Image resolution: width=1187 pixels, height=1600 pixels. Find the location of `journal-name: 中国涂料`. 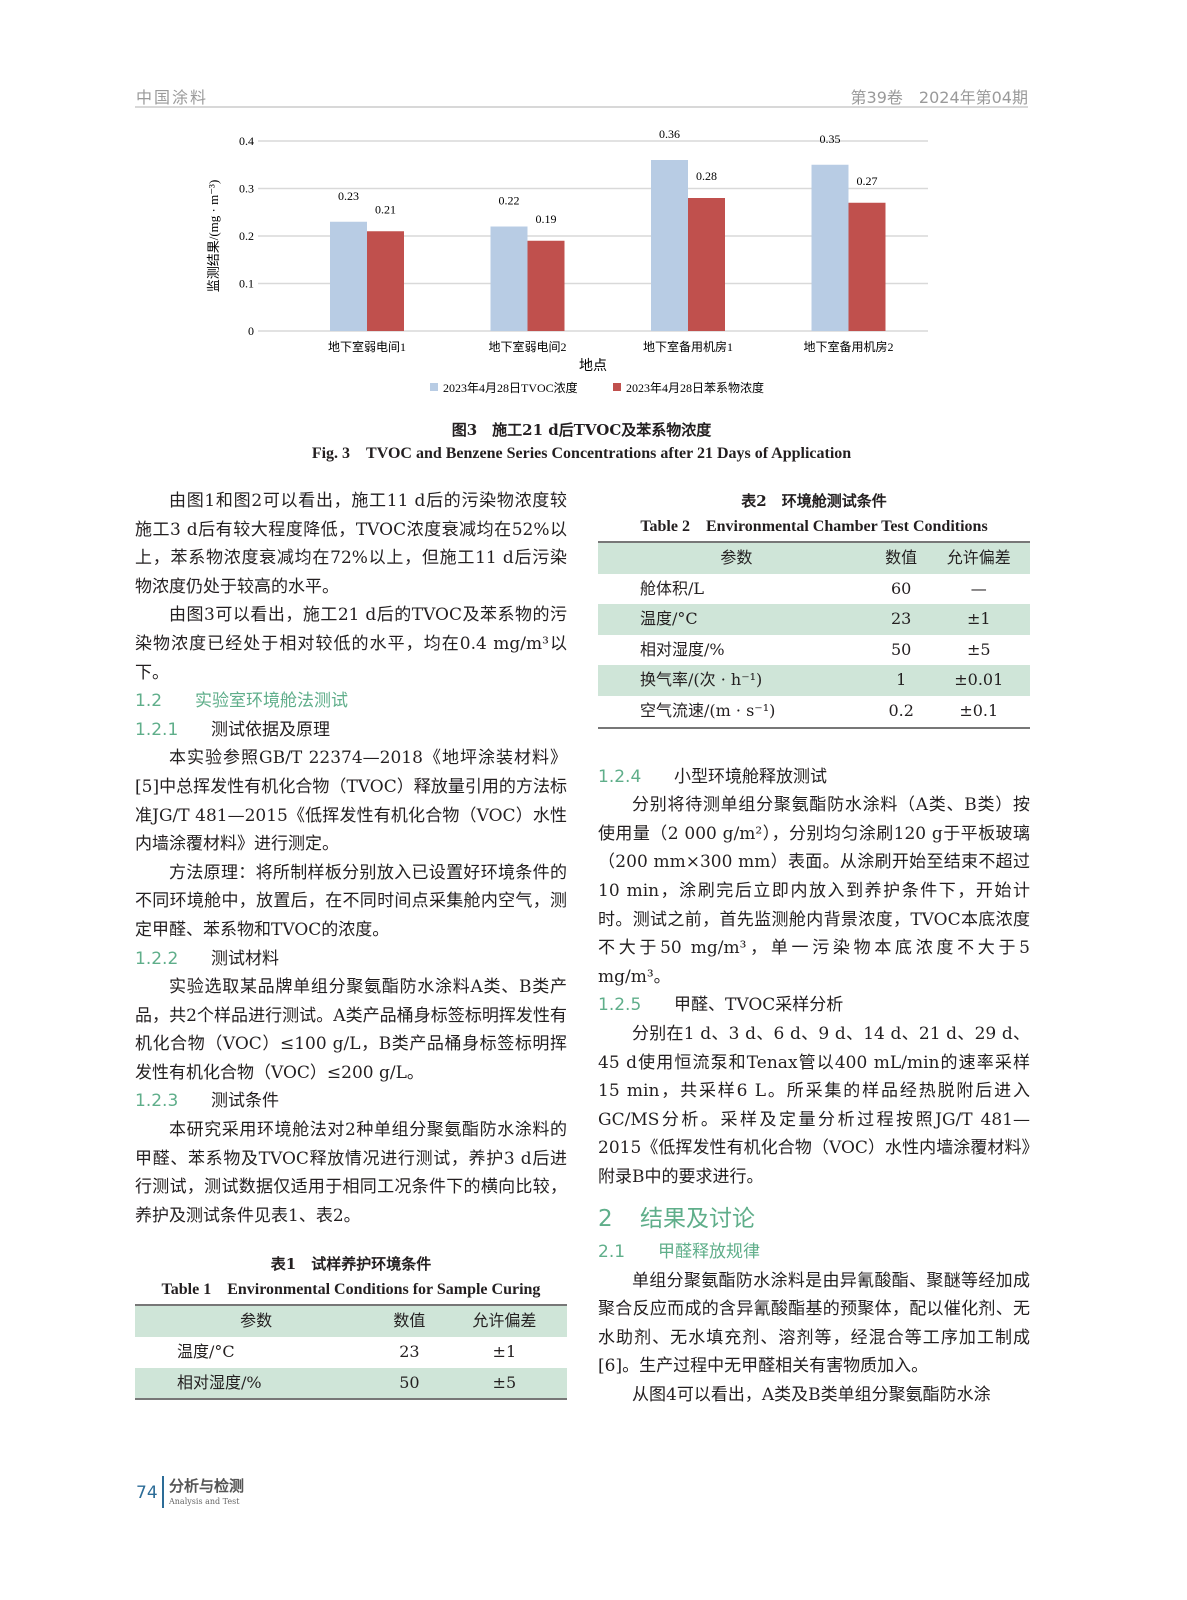

journal-name: 中国涂料 is located at coordinates (172, 97).